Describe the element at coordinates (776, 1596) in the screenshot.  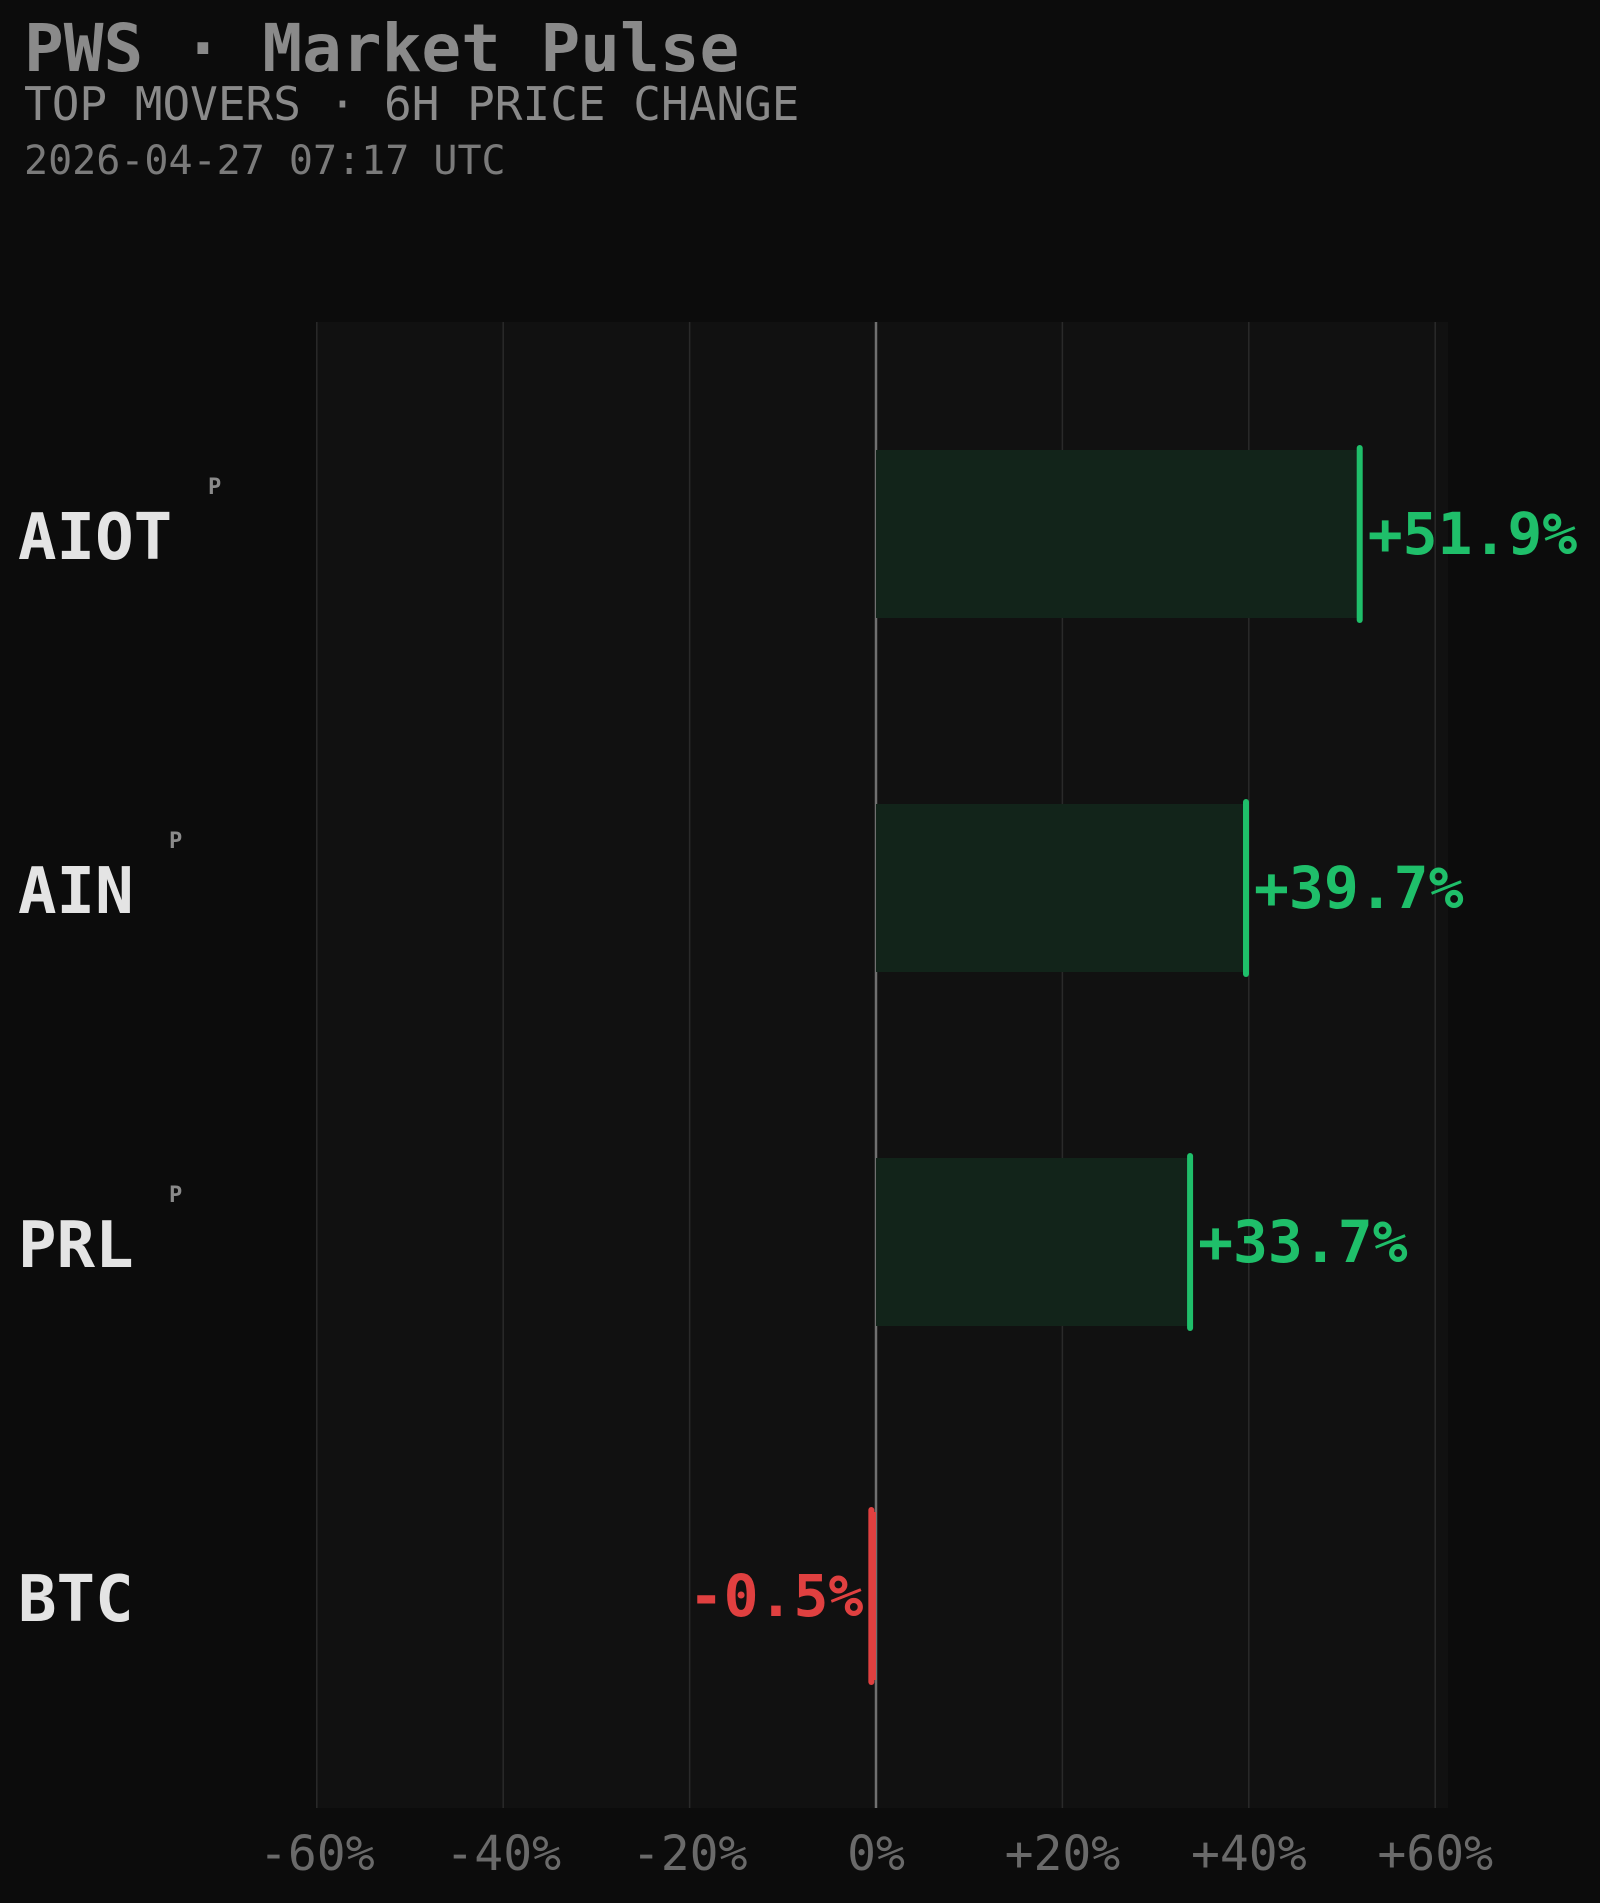
I see `value-label-btc: -0.5%` at that location.